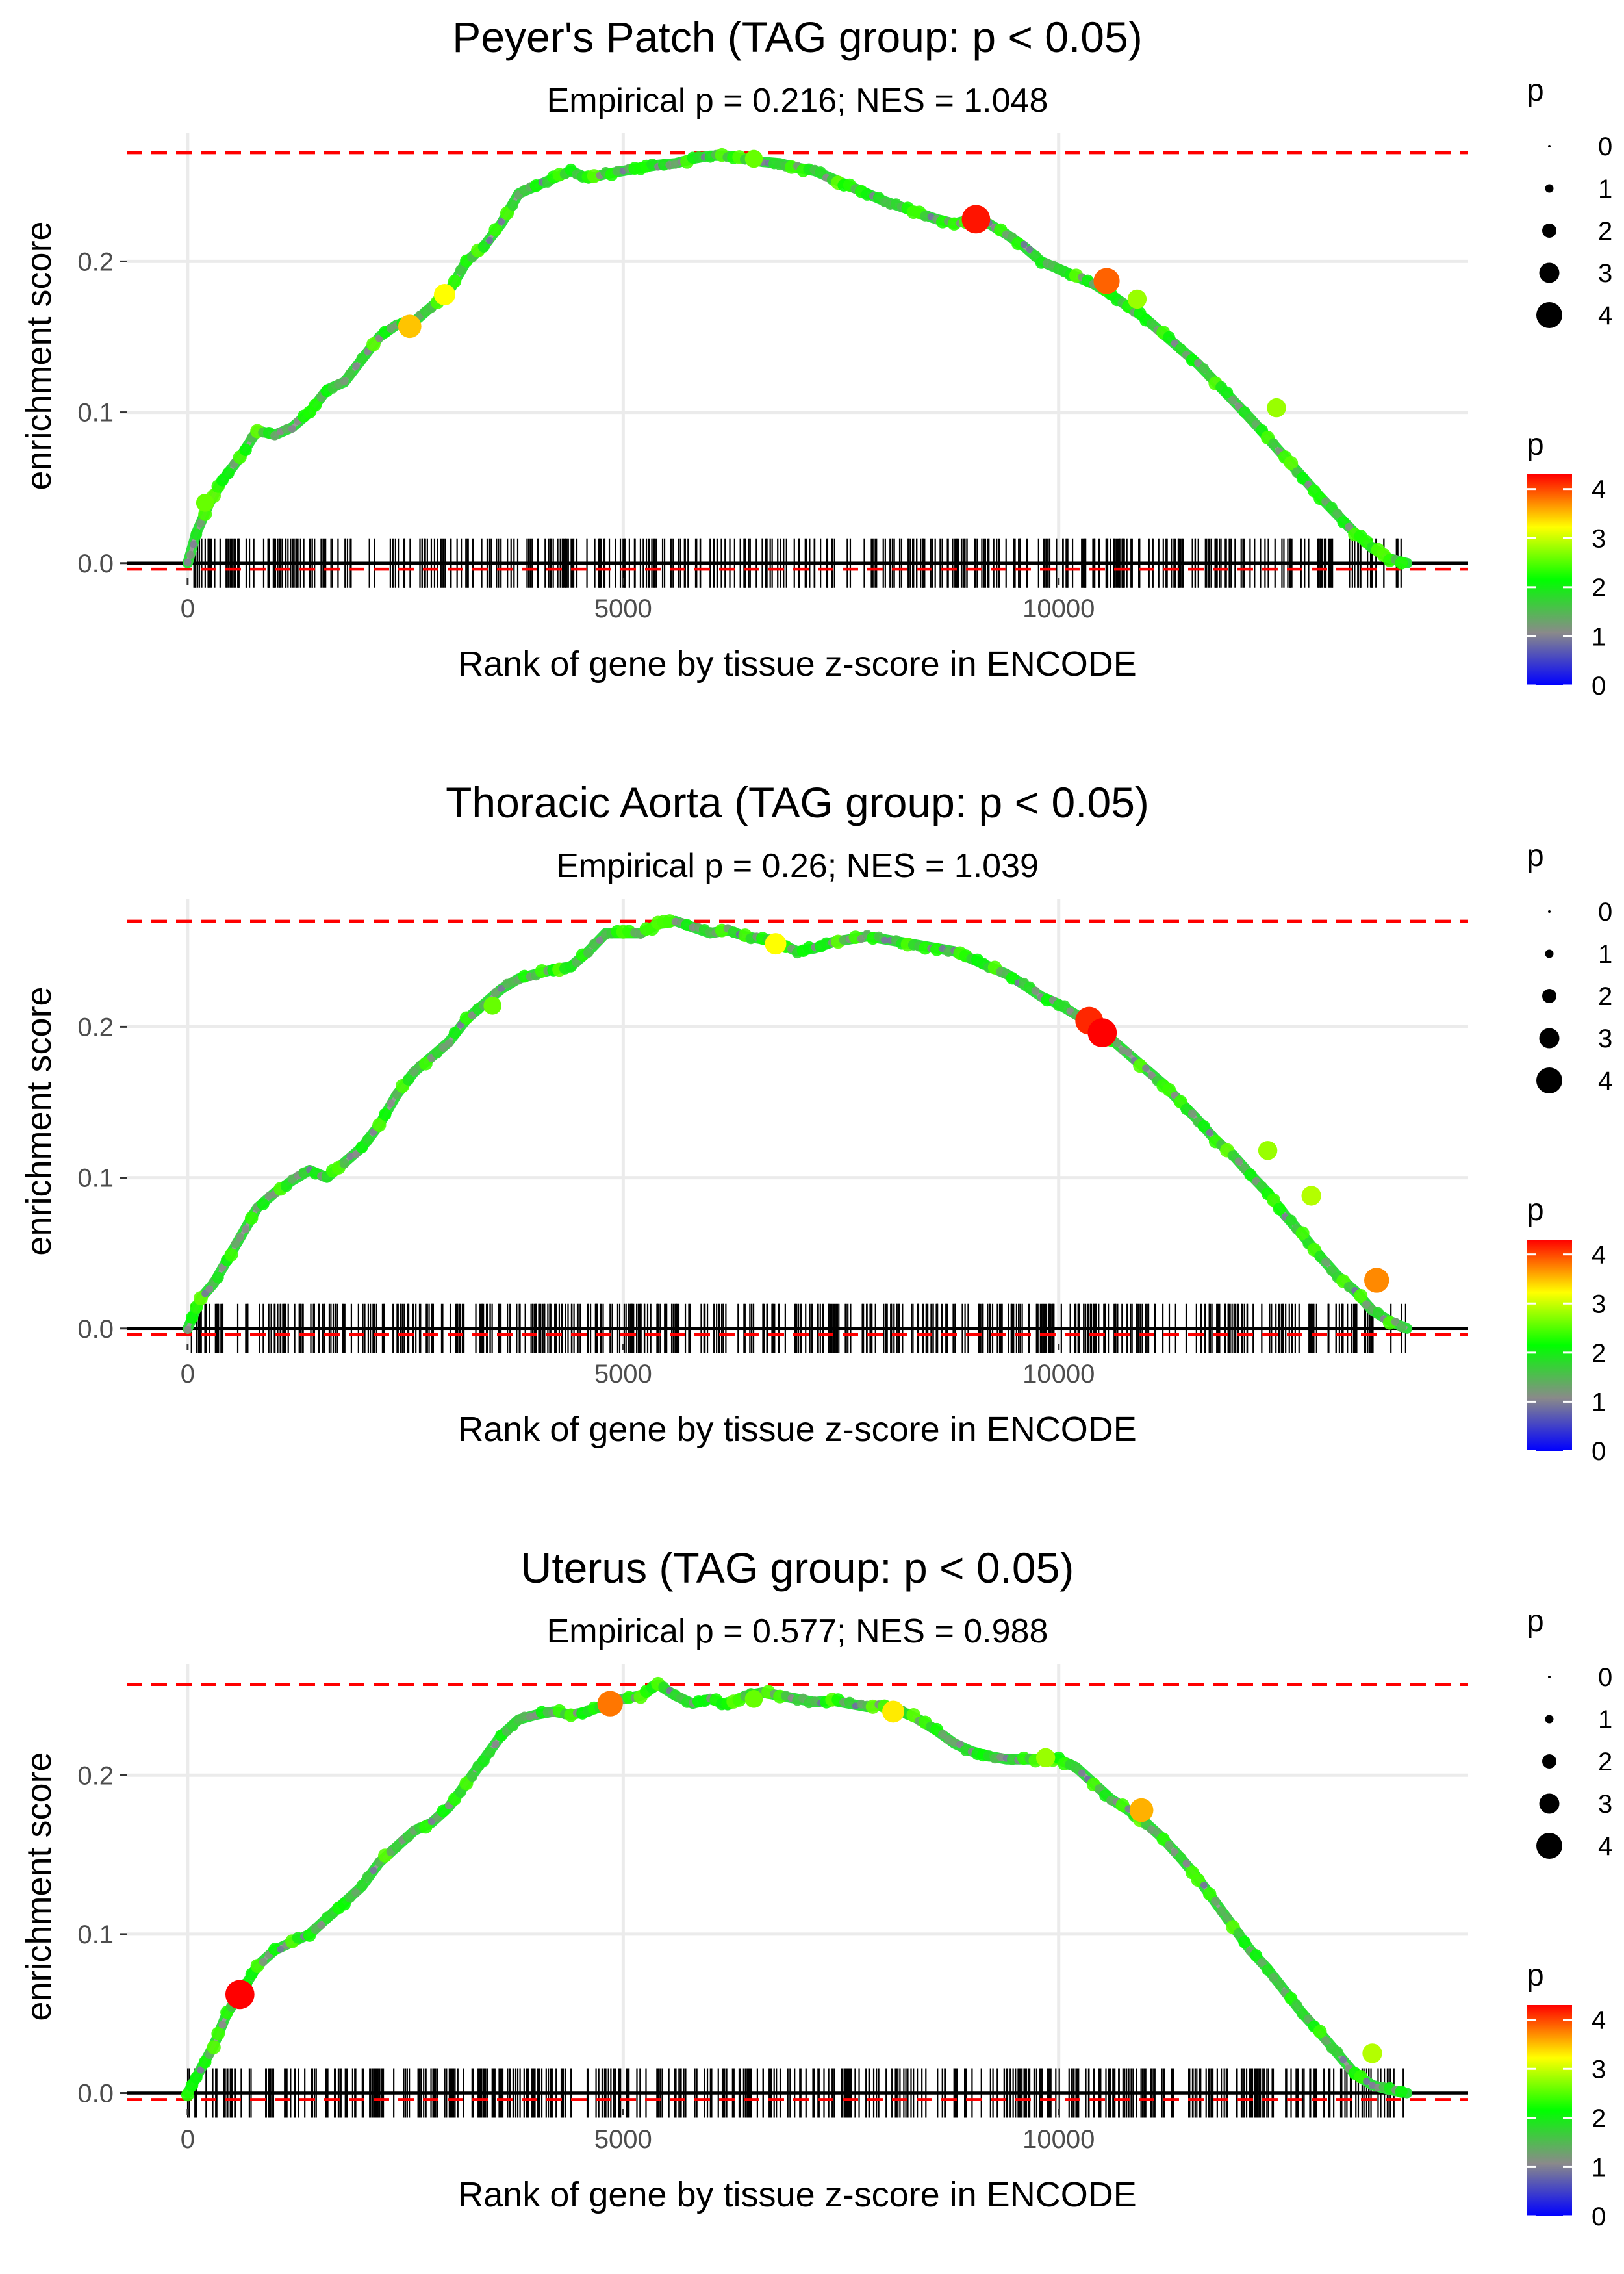 This screenshot has width=1624, height=2274. I want to click on x-tick-label: 5000, so click(623, 2139).